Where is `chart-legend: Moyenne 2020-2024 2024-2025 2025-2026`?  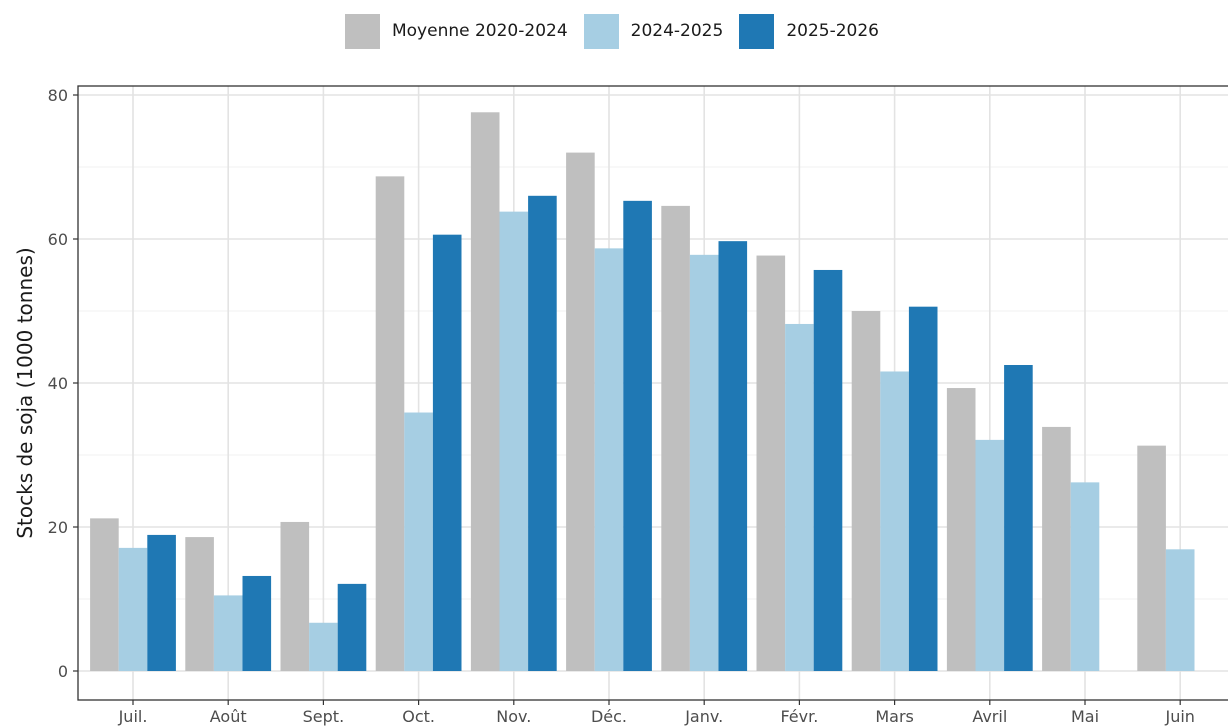 chart-legend: Moyenne 2020-2024 2024-2025 2025-2026 is located at coordinates (614, 31).